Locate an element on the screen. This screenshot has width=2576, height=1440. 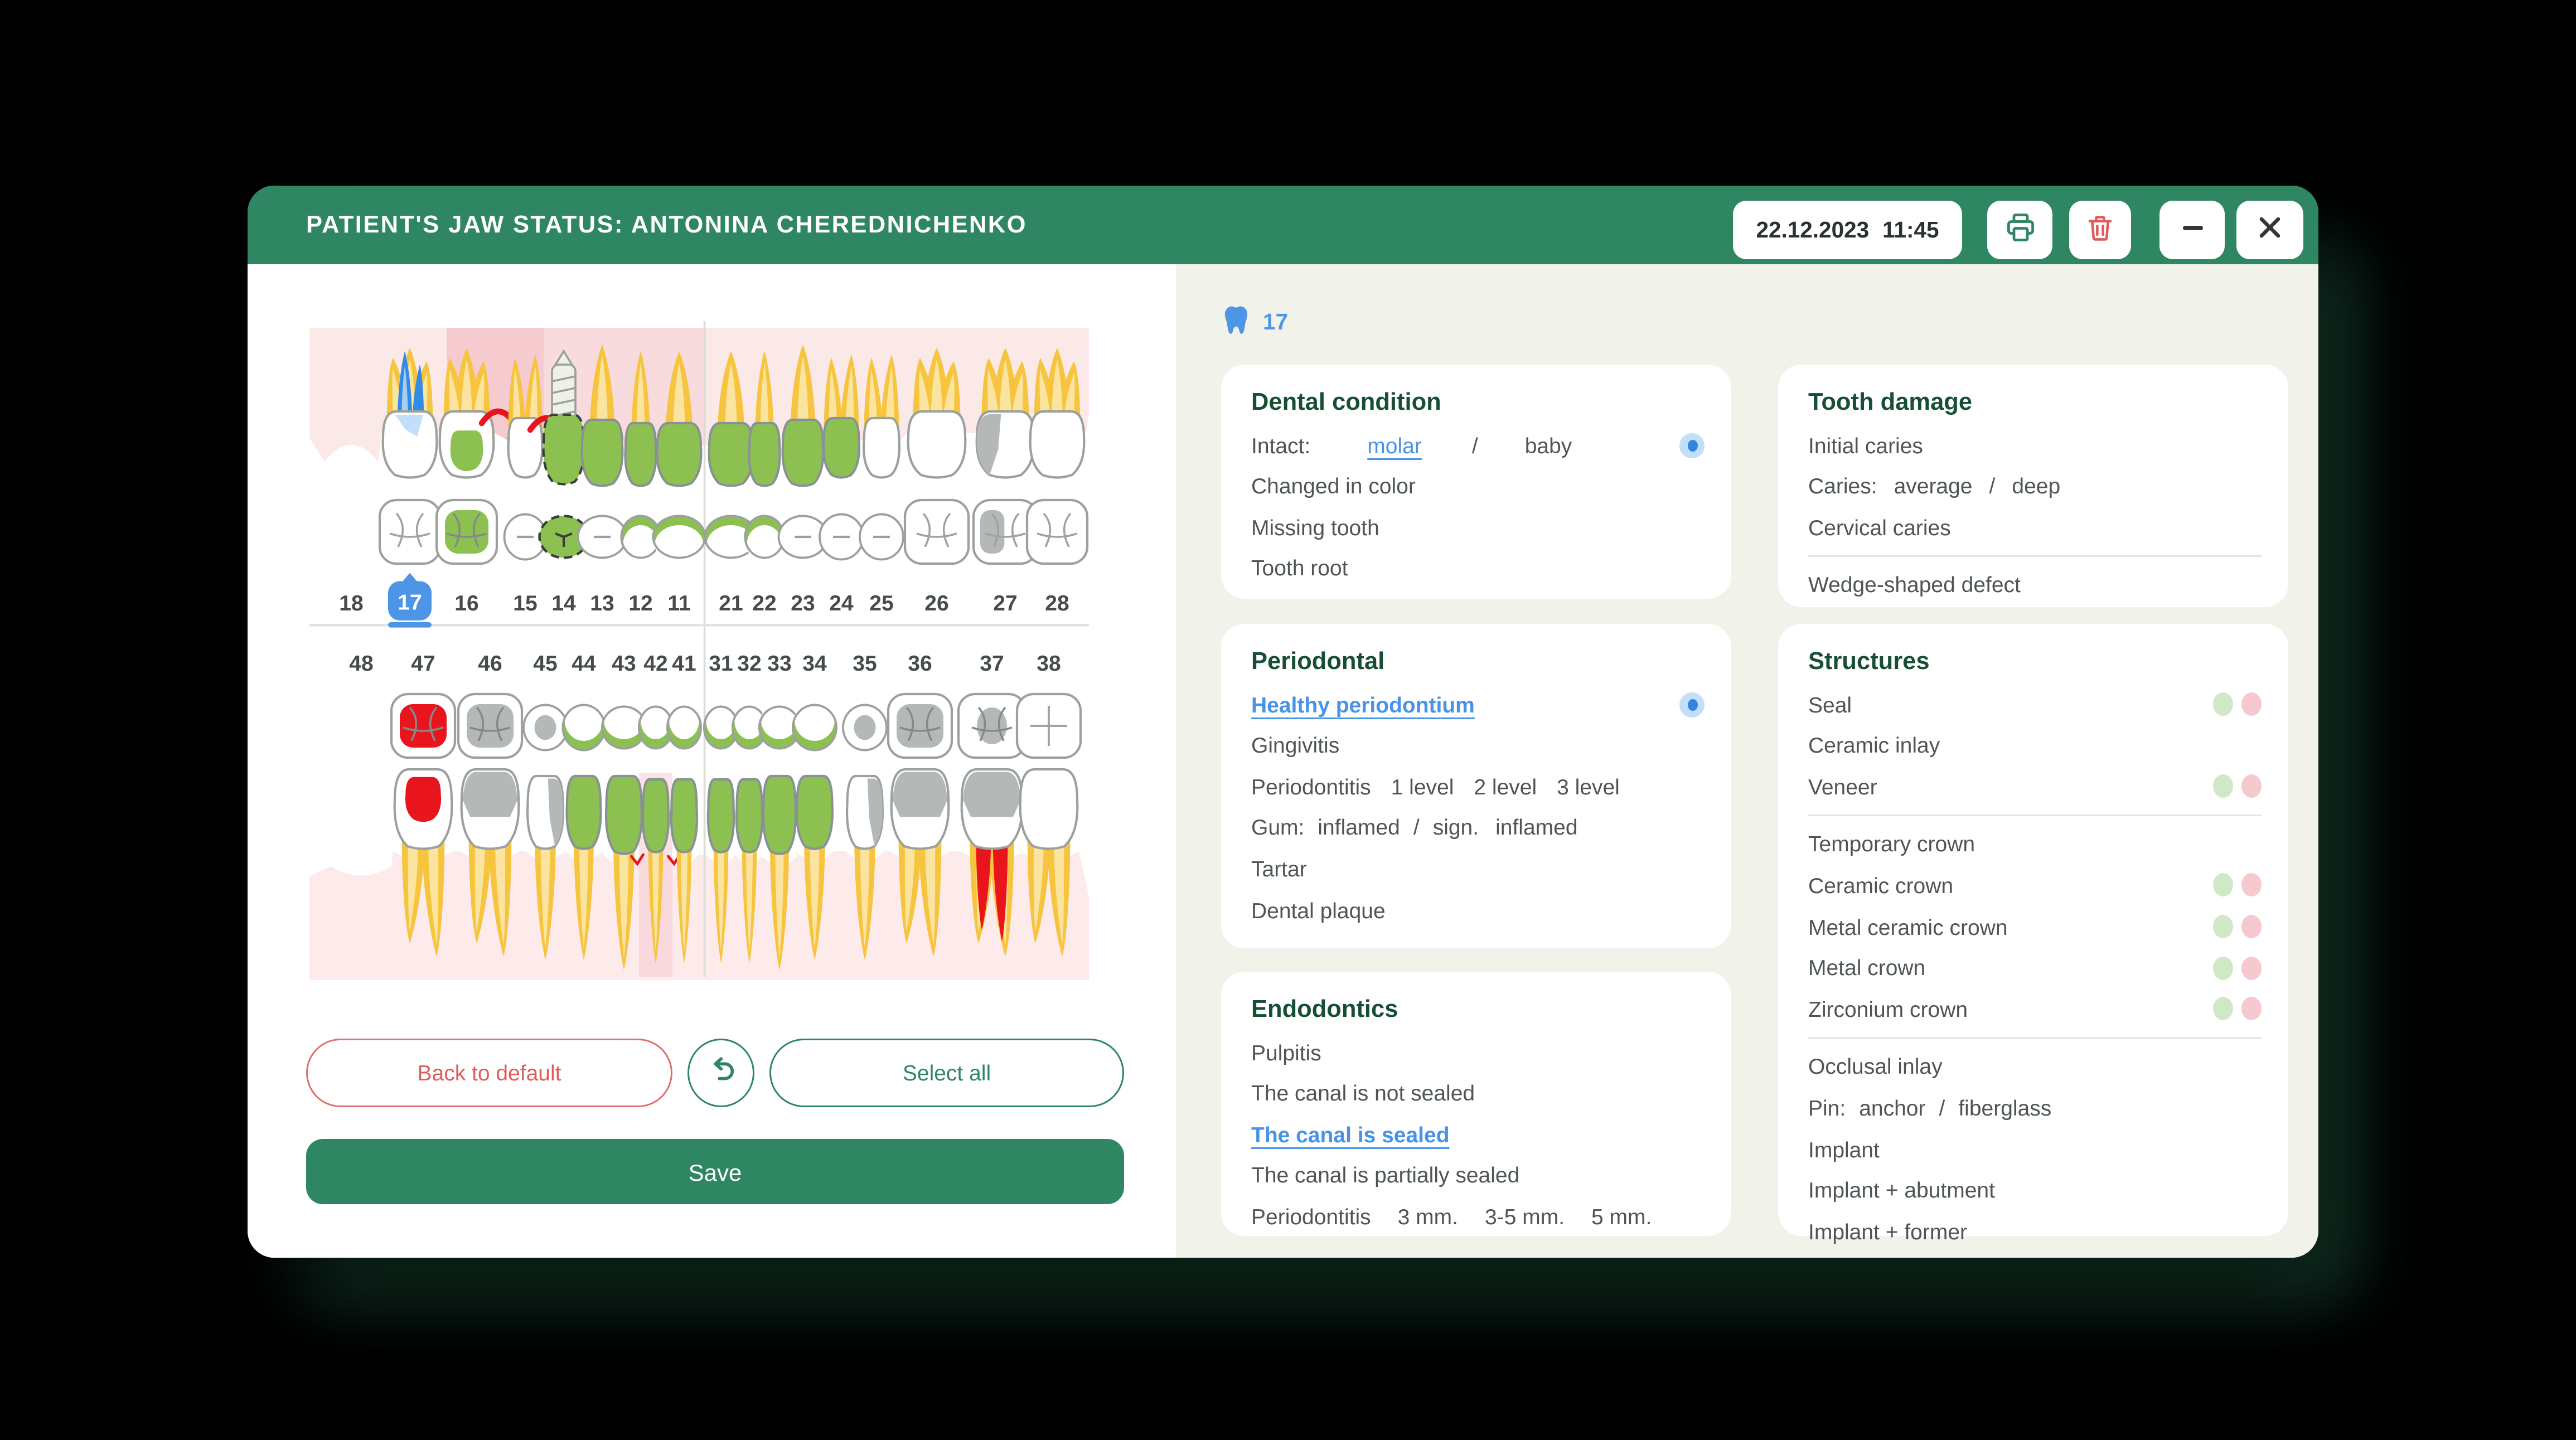
option-pin: Pin: anchor / fiberglass is located at coordinates (2035, 1108).